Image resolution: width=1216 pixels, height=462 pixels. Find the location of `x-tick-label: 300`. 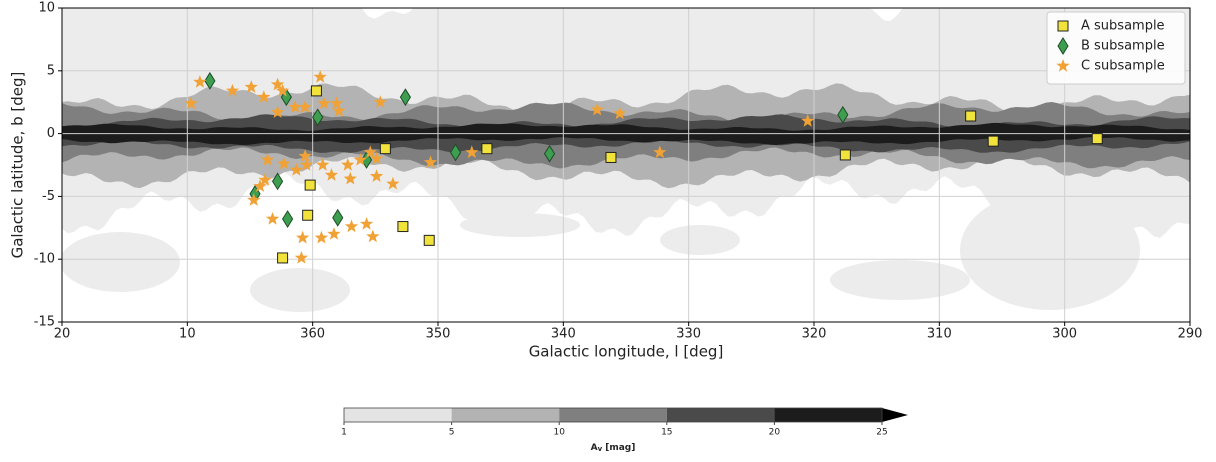

x-tick-label: 300 is located at coordinates (1064, 334).